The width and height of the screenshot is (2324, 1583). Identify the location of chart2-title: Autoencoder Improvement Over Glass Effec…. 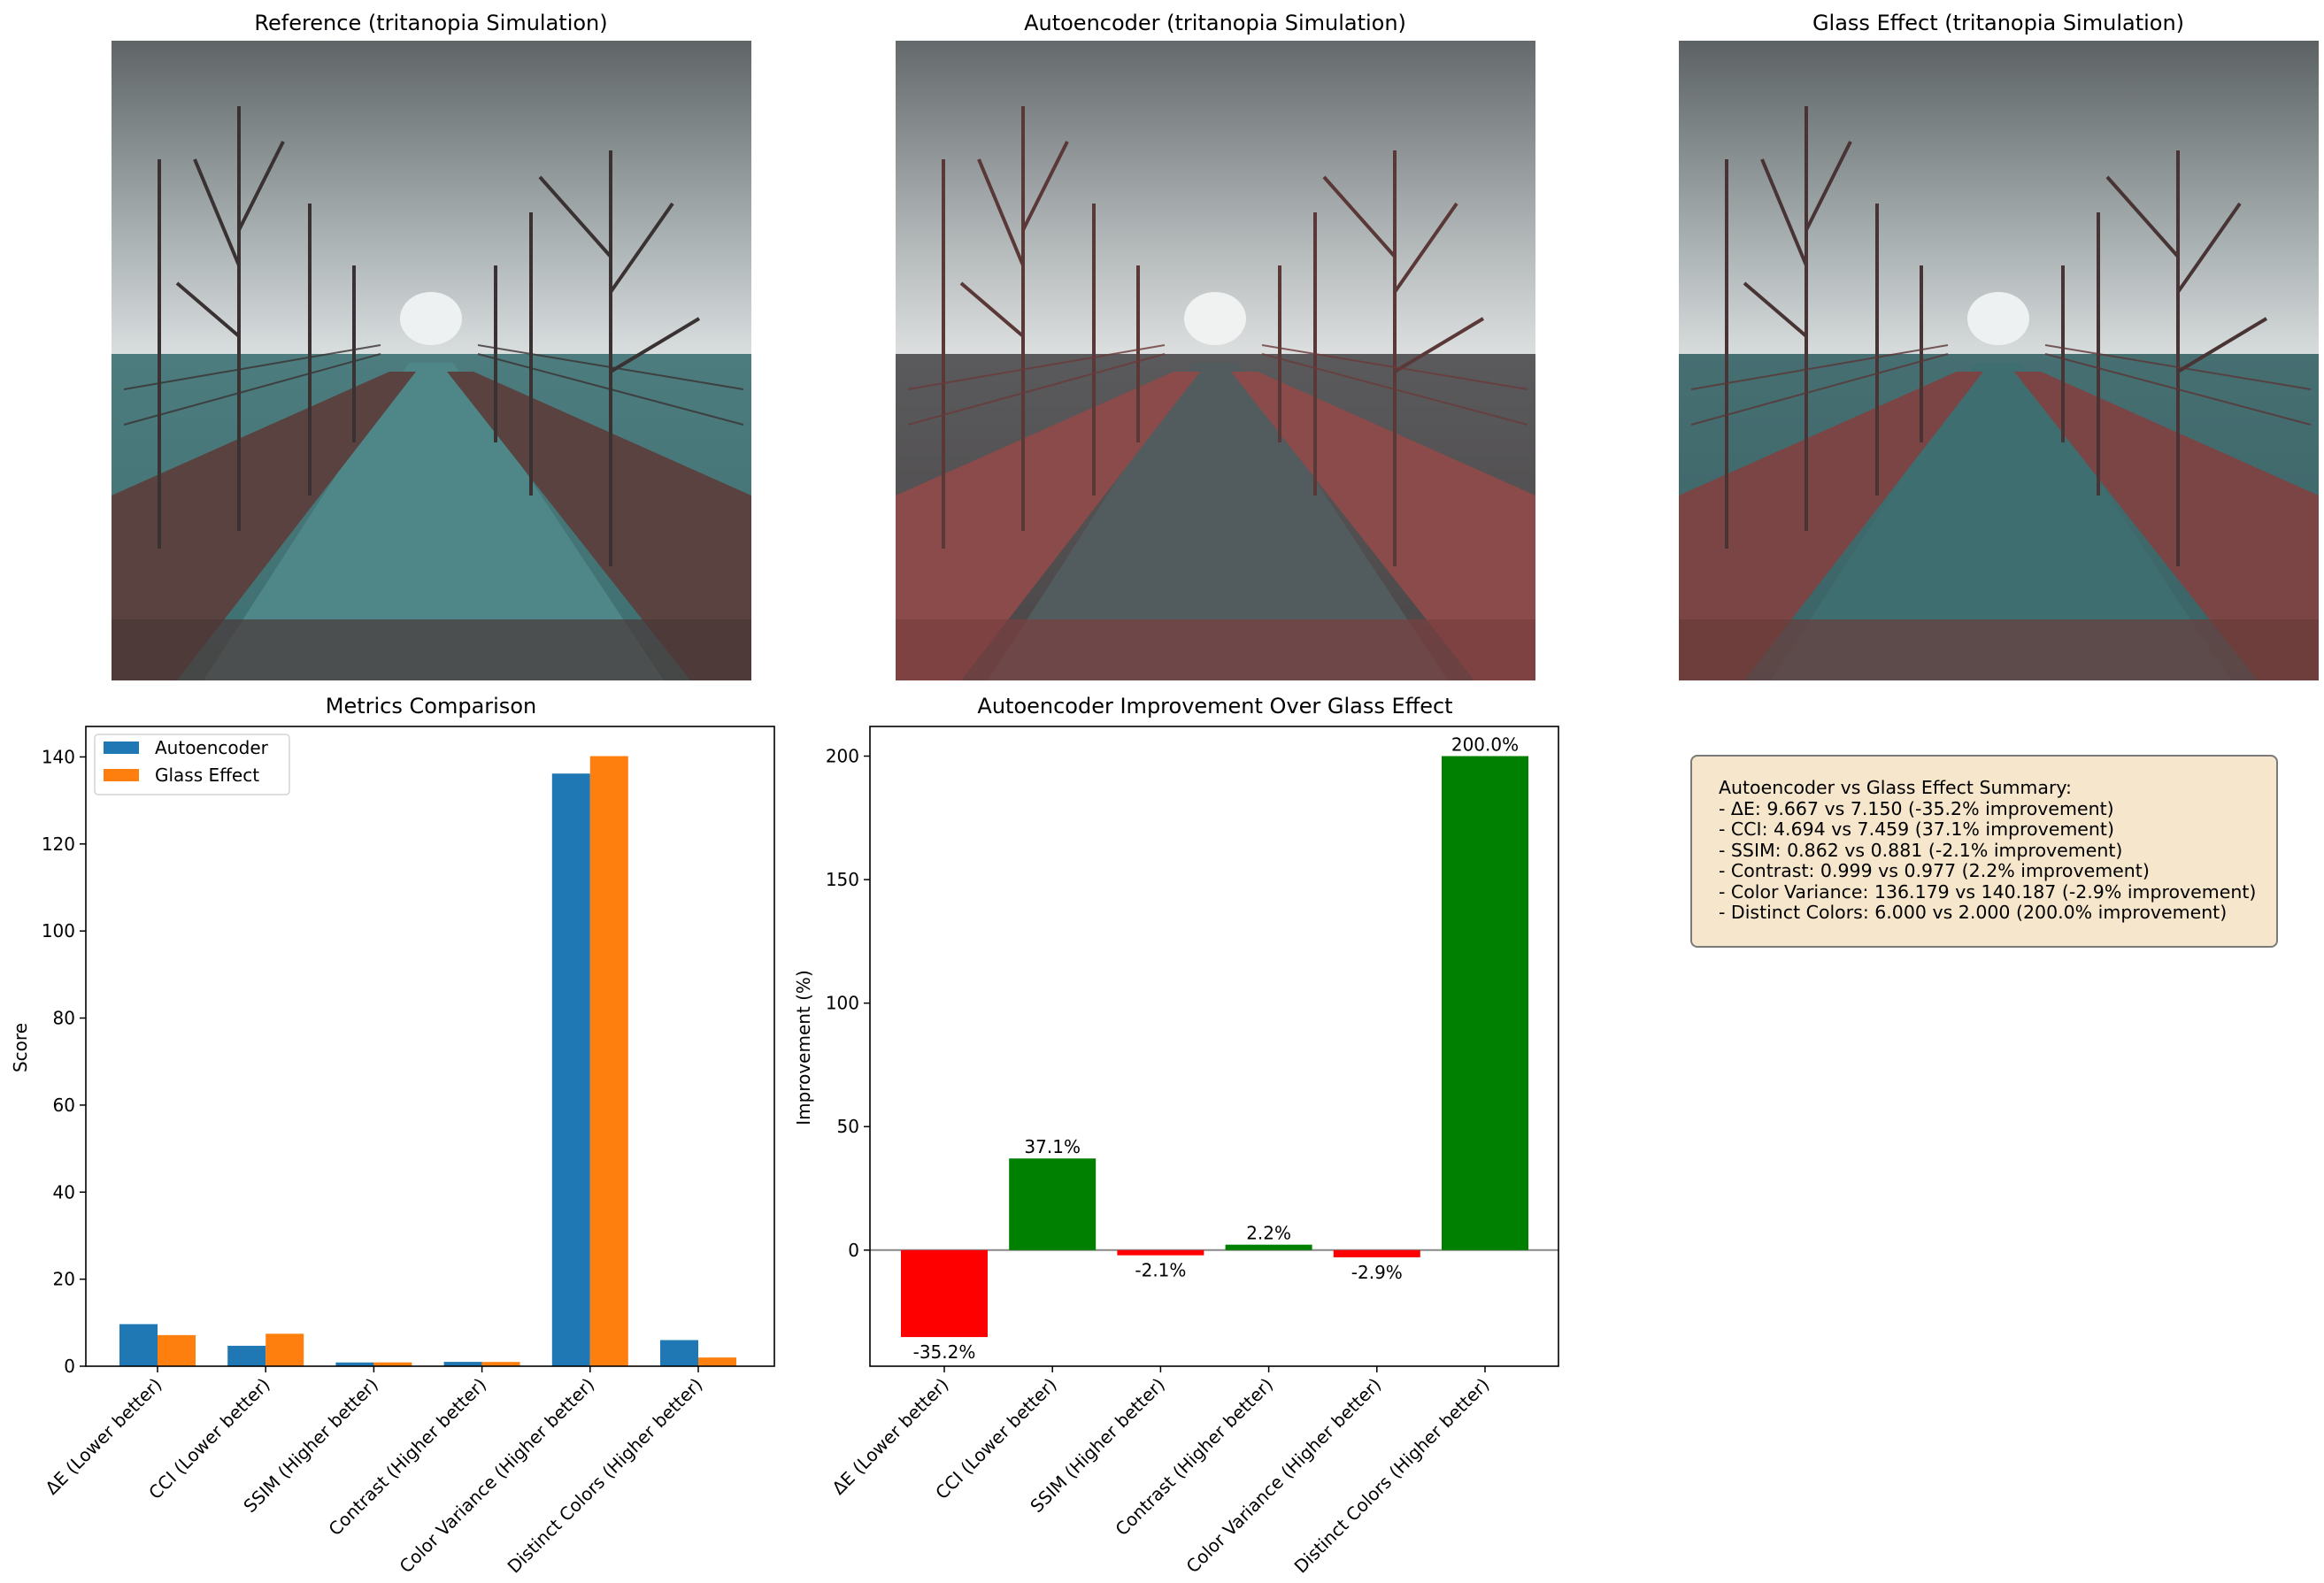
(1214, 706).